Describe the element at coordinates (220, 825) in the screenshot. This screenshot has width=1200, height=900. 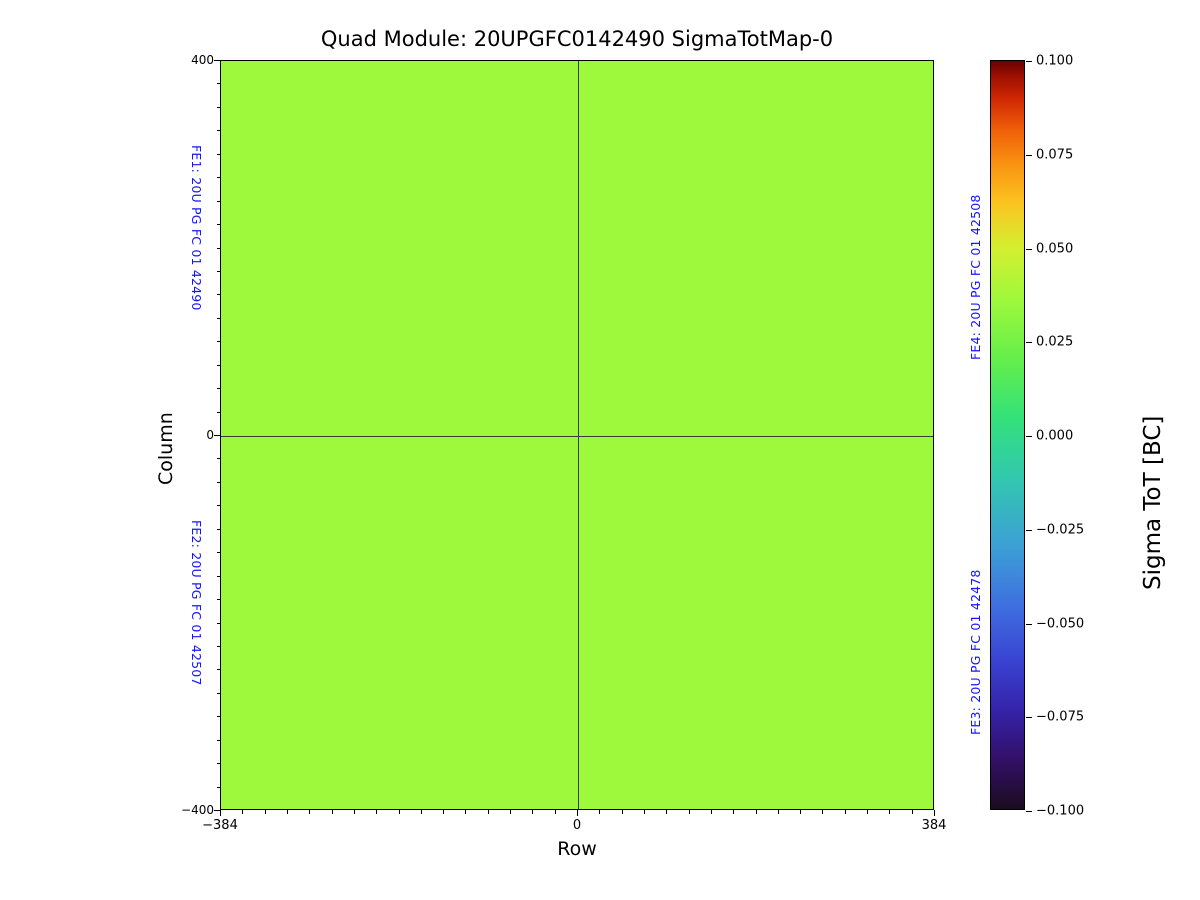
I see `x-ticklabel-left: −384` at that location.